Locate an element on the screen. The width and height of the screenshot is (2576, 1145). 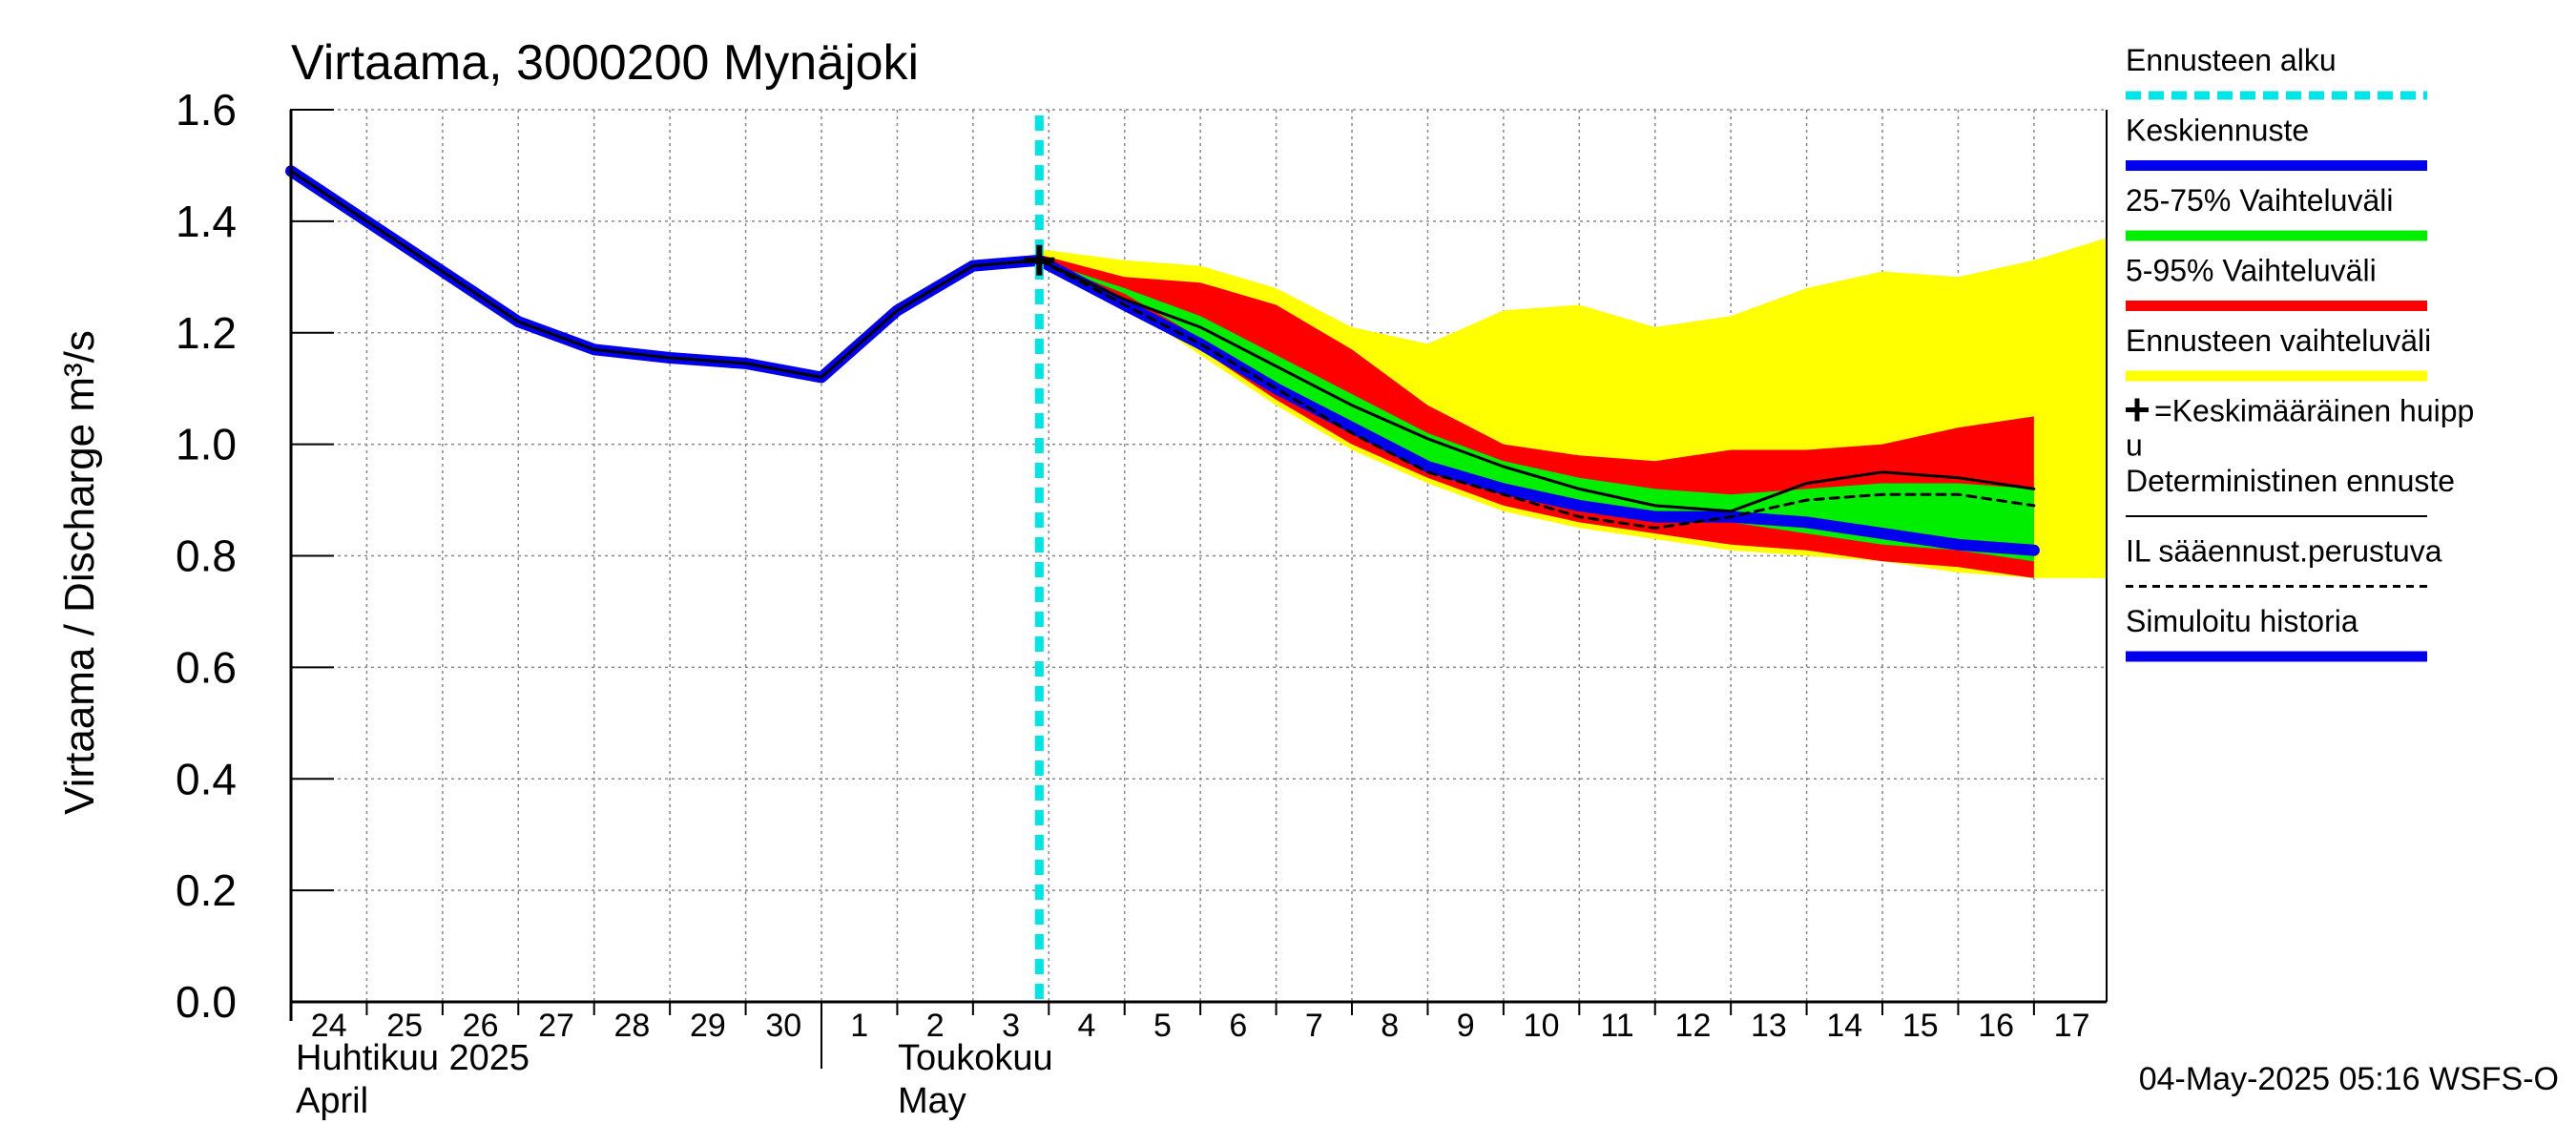
x-tick-label: 1 is located at coordinates (859, 1026).